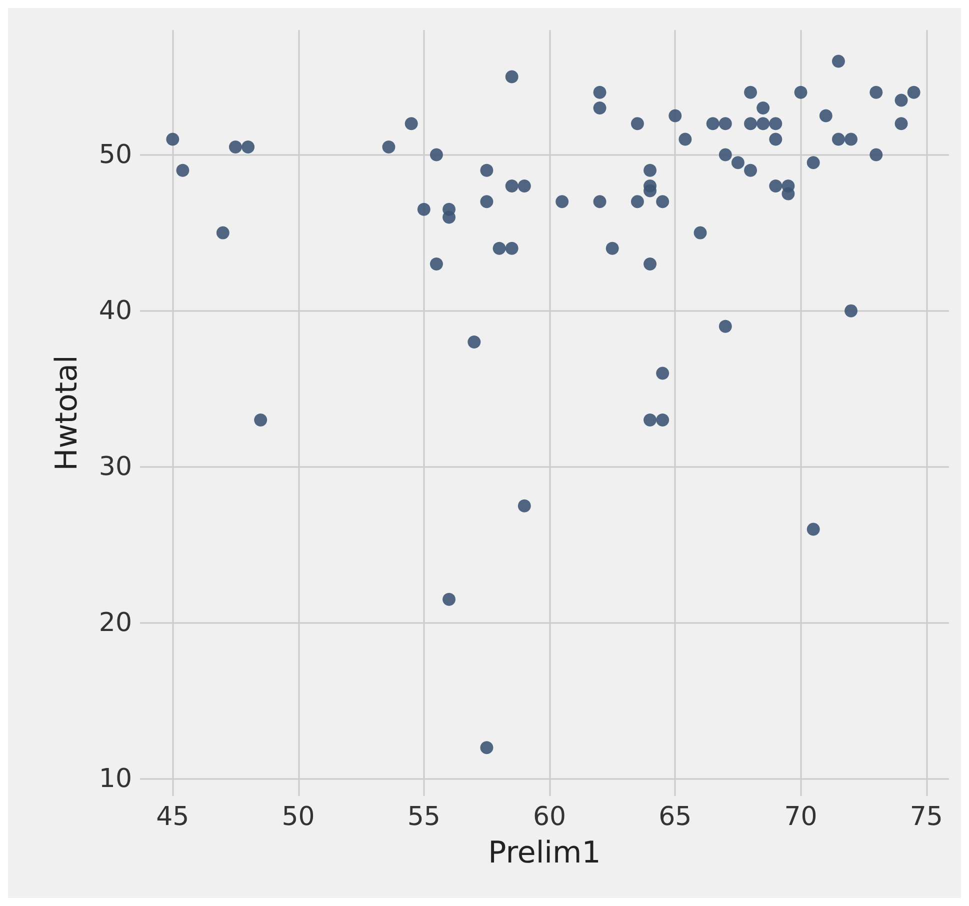 This screenshot has width=969, height=906. I want to click on x-tick-label: 70, so click(801, 817).